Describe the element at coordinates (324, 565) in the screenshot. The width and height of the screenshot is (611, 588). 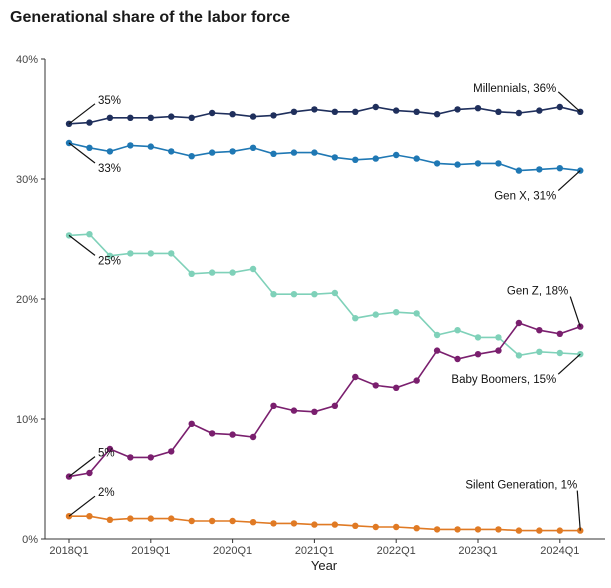
I see `x-axis-title: Year` at that location.